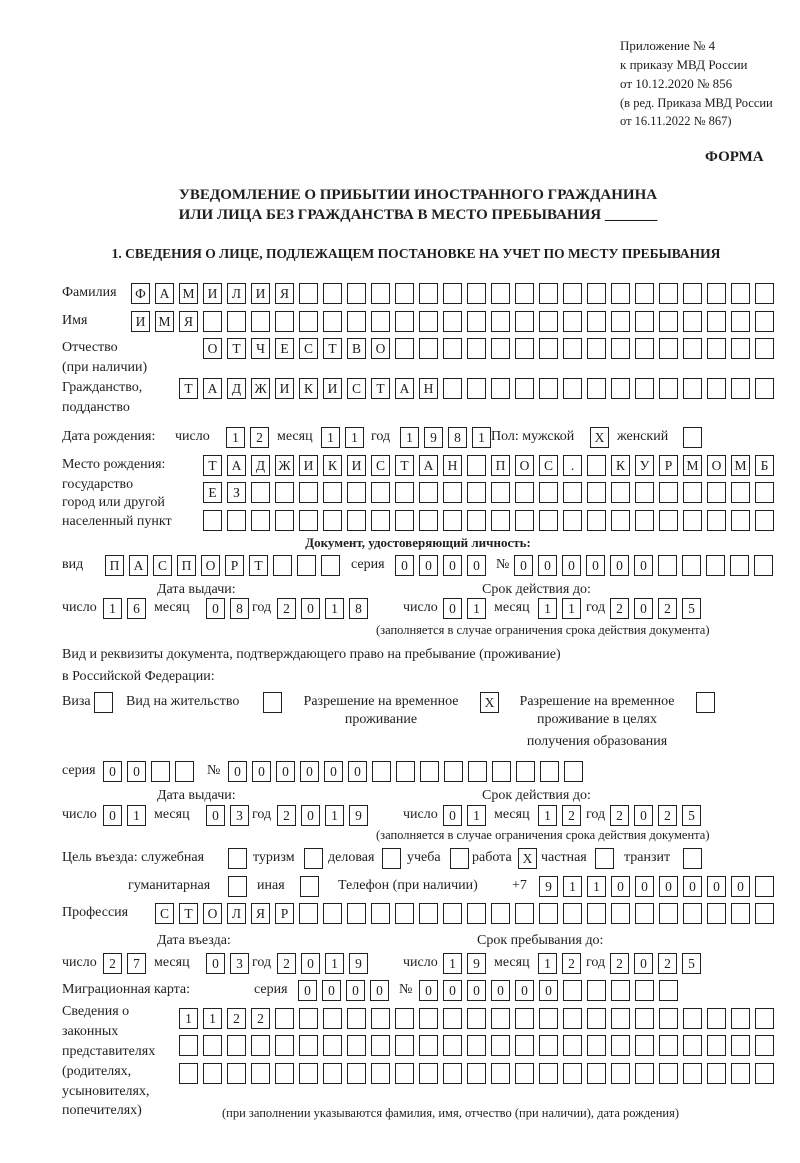 This screenshot has height=1163, width=800. What do you see at coordinates (260, 348) in the screenshot?
I see `char-cell-patronymic: Ч` at bounding box center [260, 348].